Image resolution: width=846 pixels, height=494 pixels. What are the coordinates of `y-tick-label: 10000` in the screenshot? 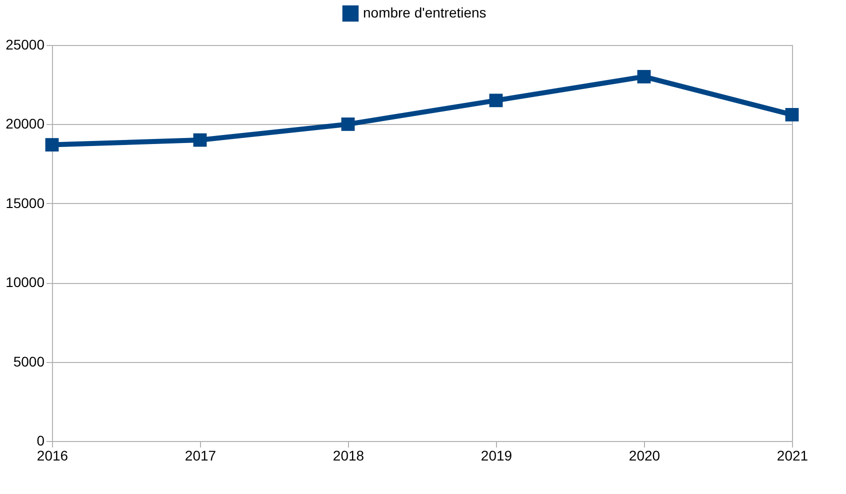 It's located at (25, 282).